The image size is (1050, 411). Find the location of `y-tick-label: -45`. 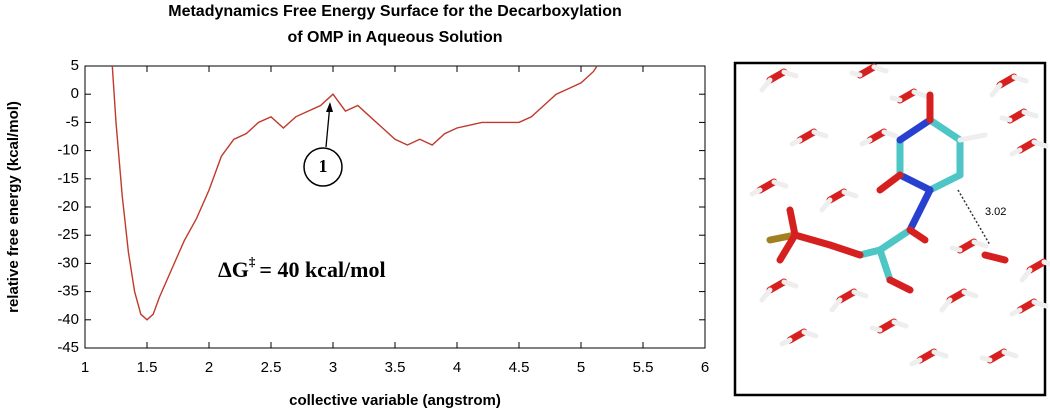

y-tick-label: -45 is located at coordinates (68, 347).